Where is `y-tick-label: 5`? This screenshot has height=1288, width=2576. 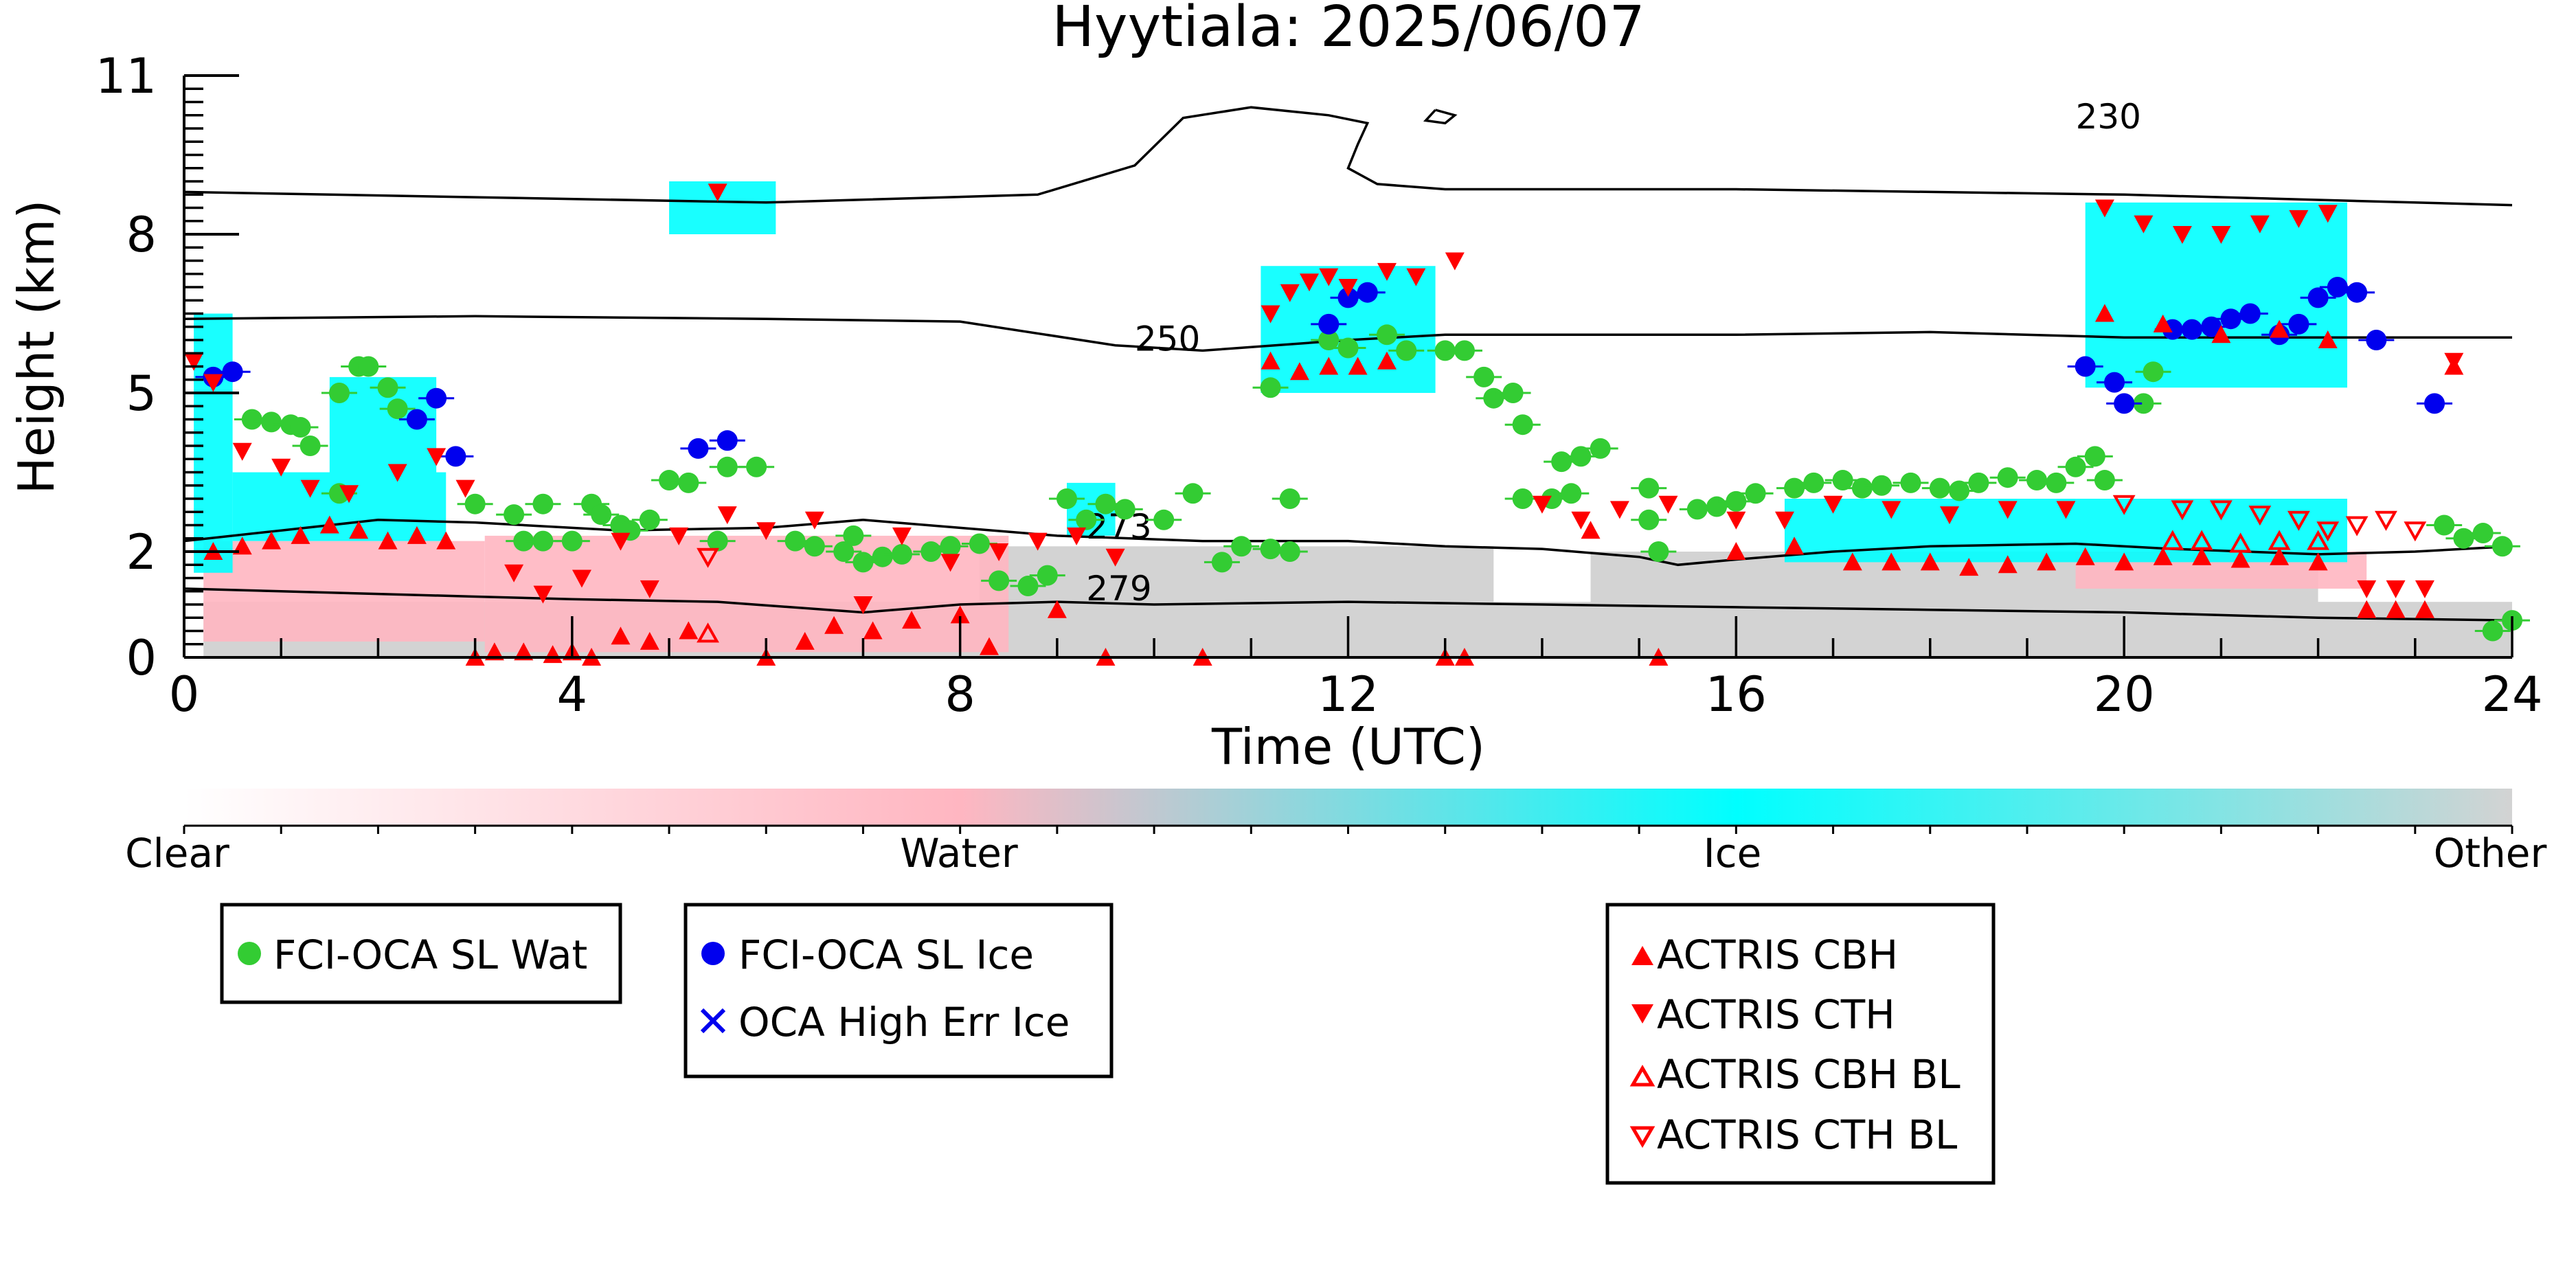 y-tick-label: 5 is located at coordinates (141, 393).